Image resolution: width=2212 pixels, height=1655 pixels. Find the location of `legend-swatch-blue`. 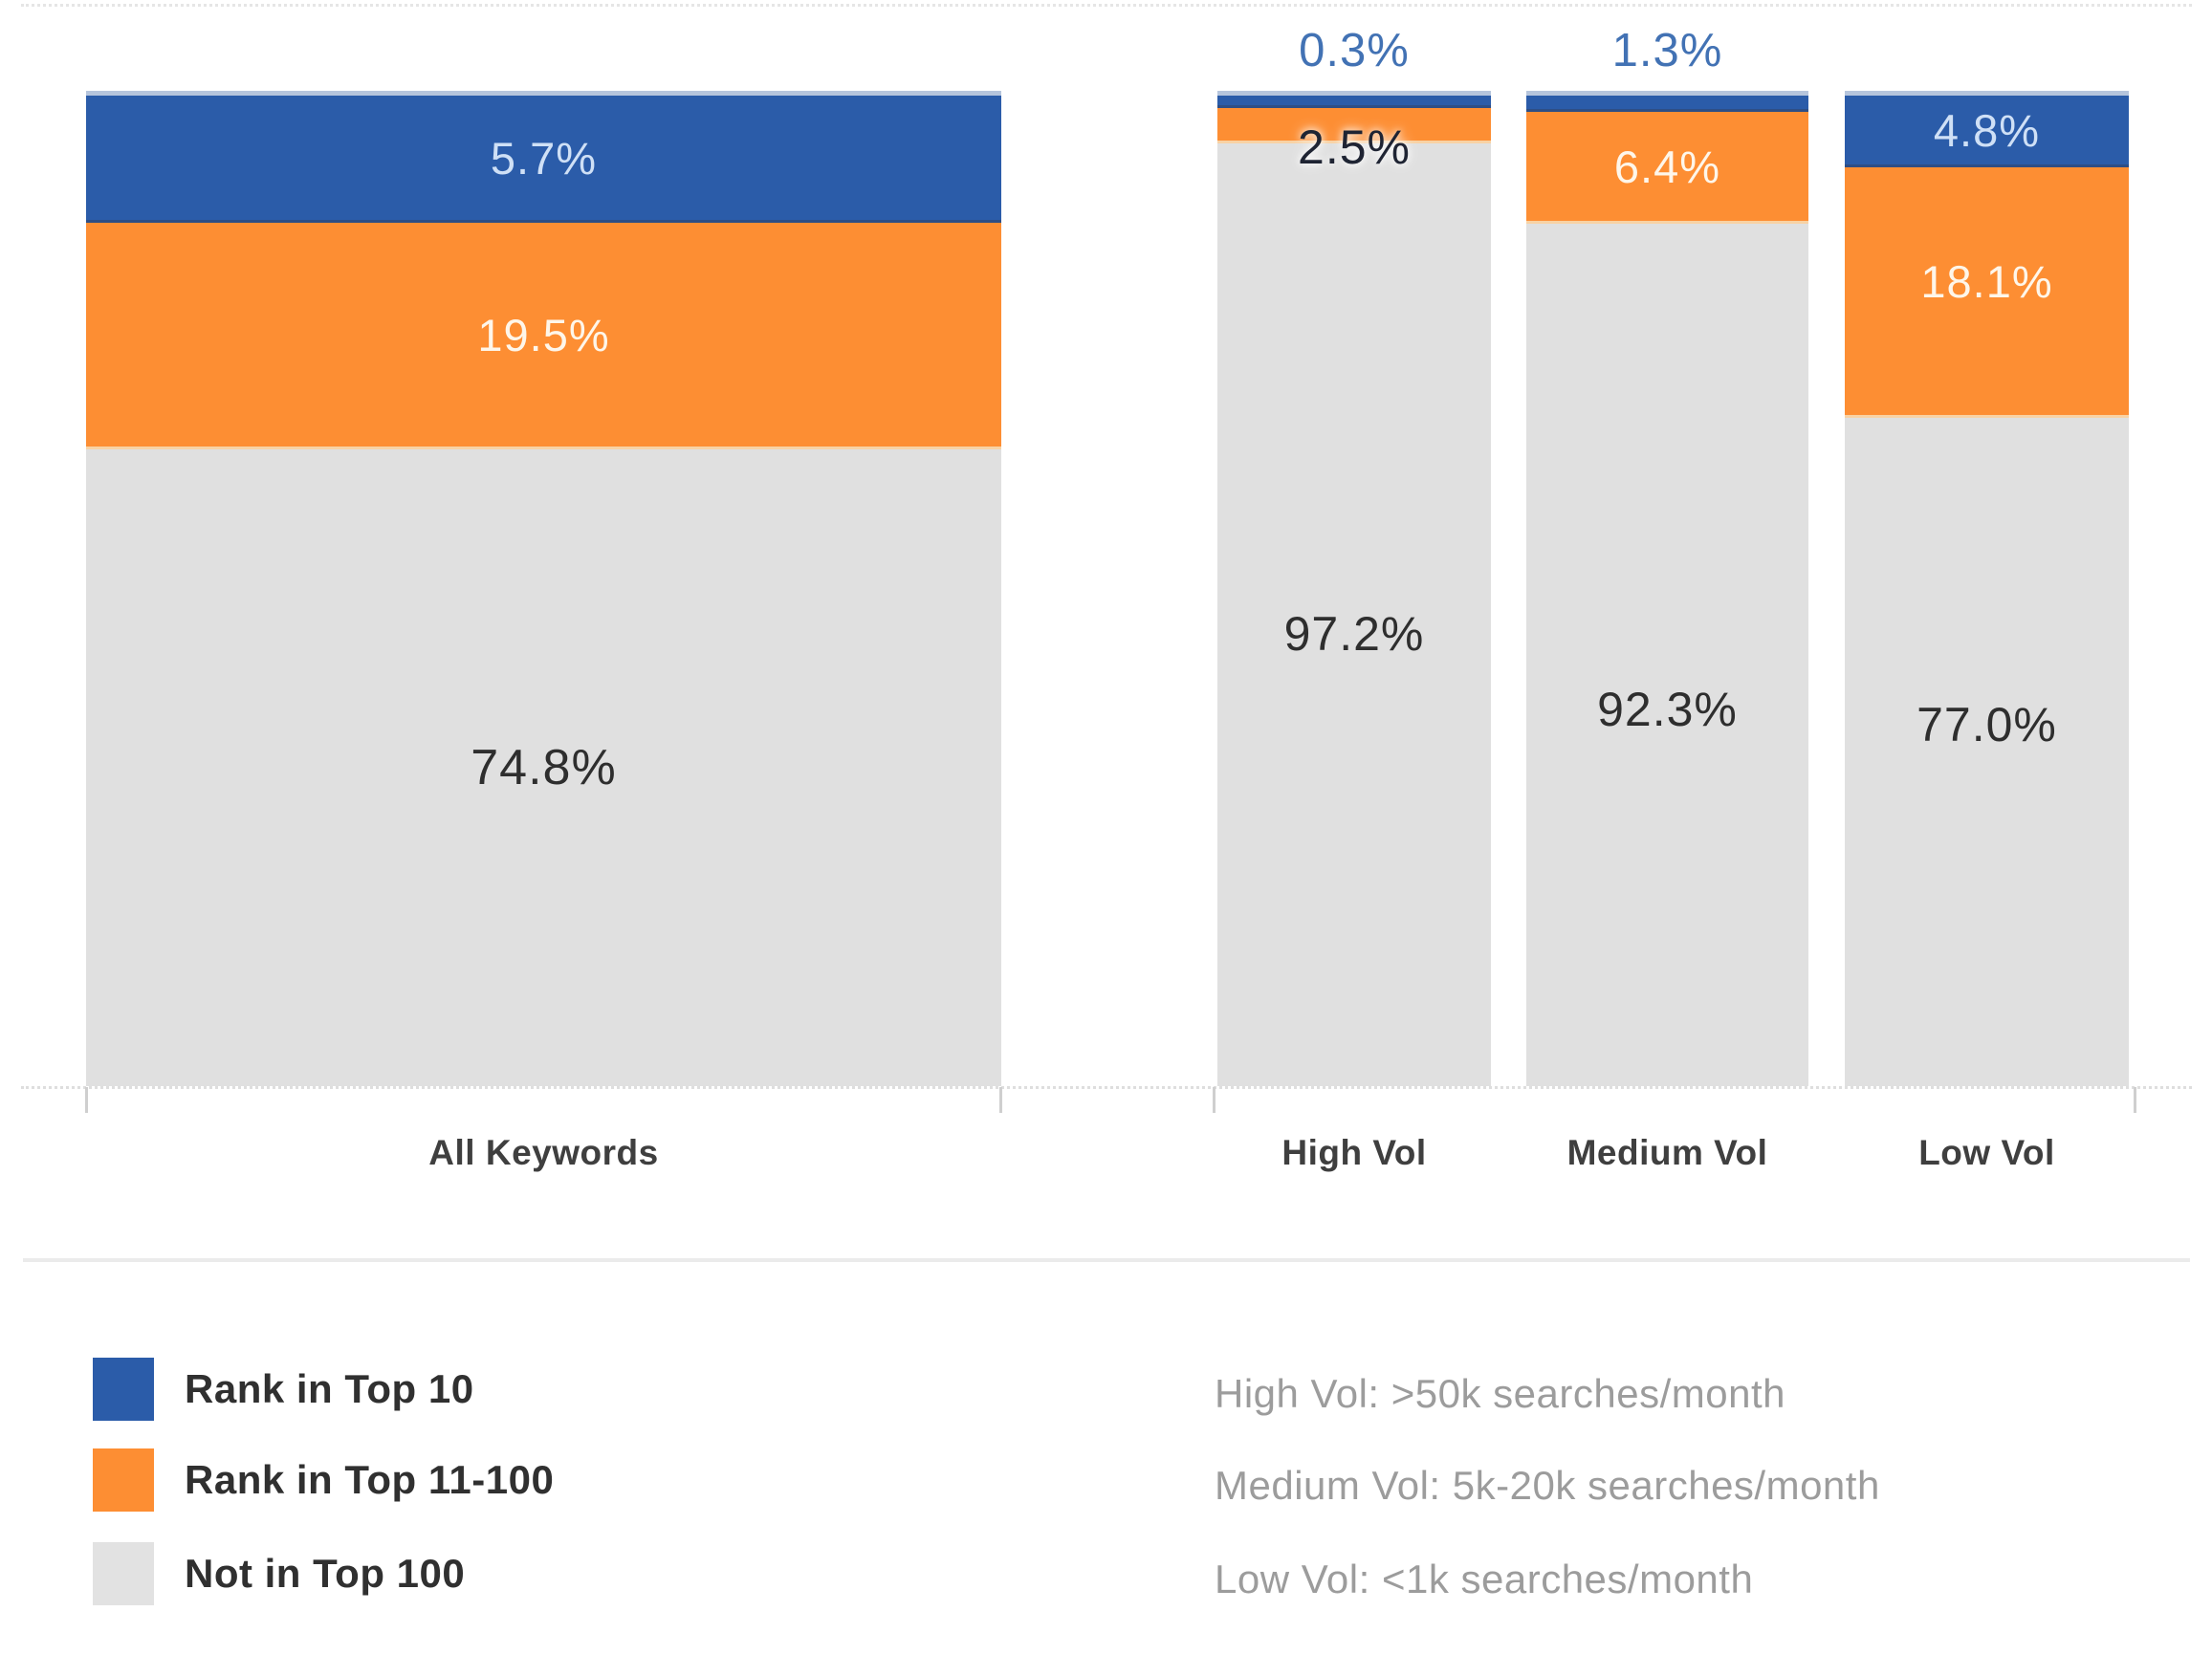

legend-swatch-blue is located at coordinates (124, 1389).